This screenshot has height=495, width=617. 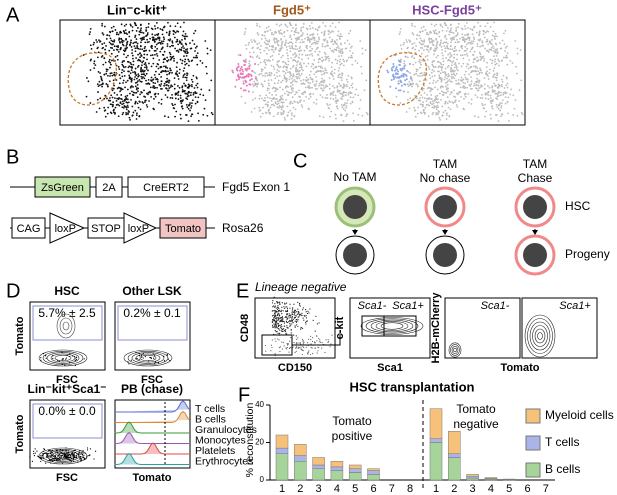 I want to click on panel-label: D, so click(x=13, y=291).